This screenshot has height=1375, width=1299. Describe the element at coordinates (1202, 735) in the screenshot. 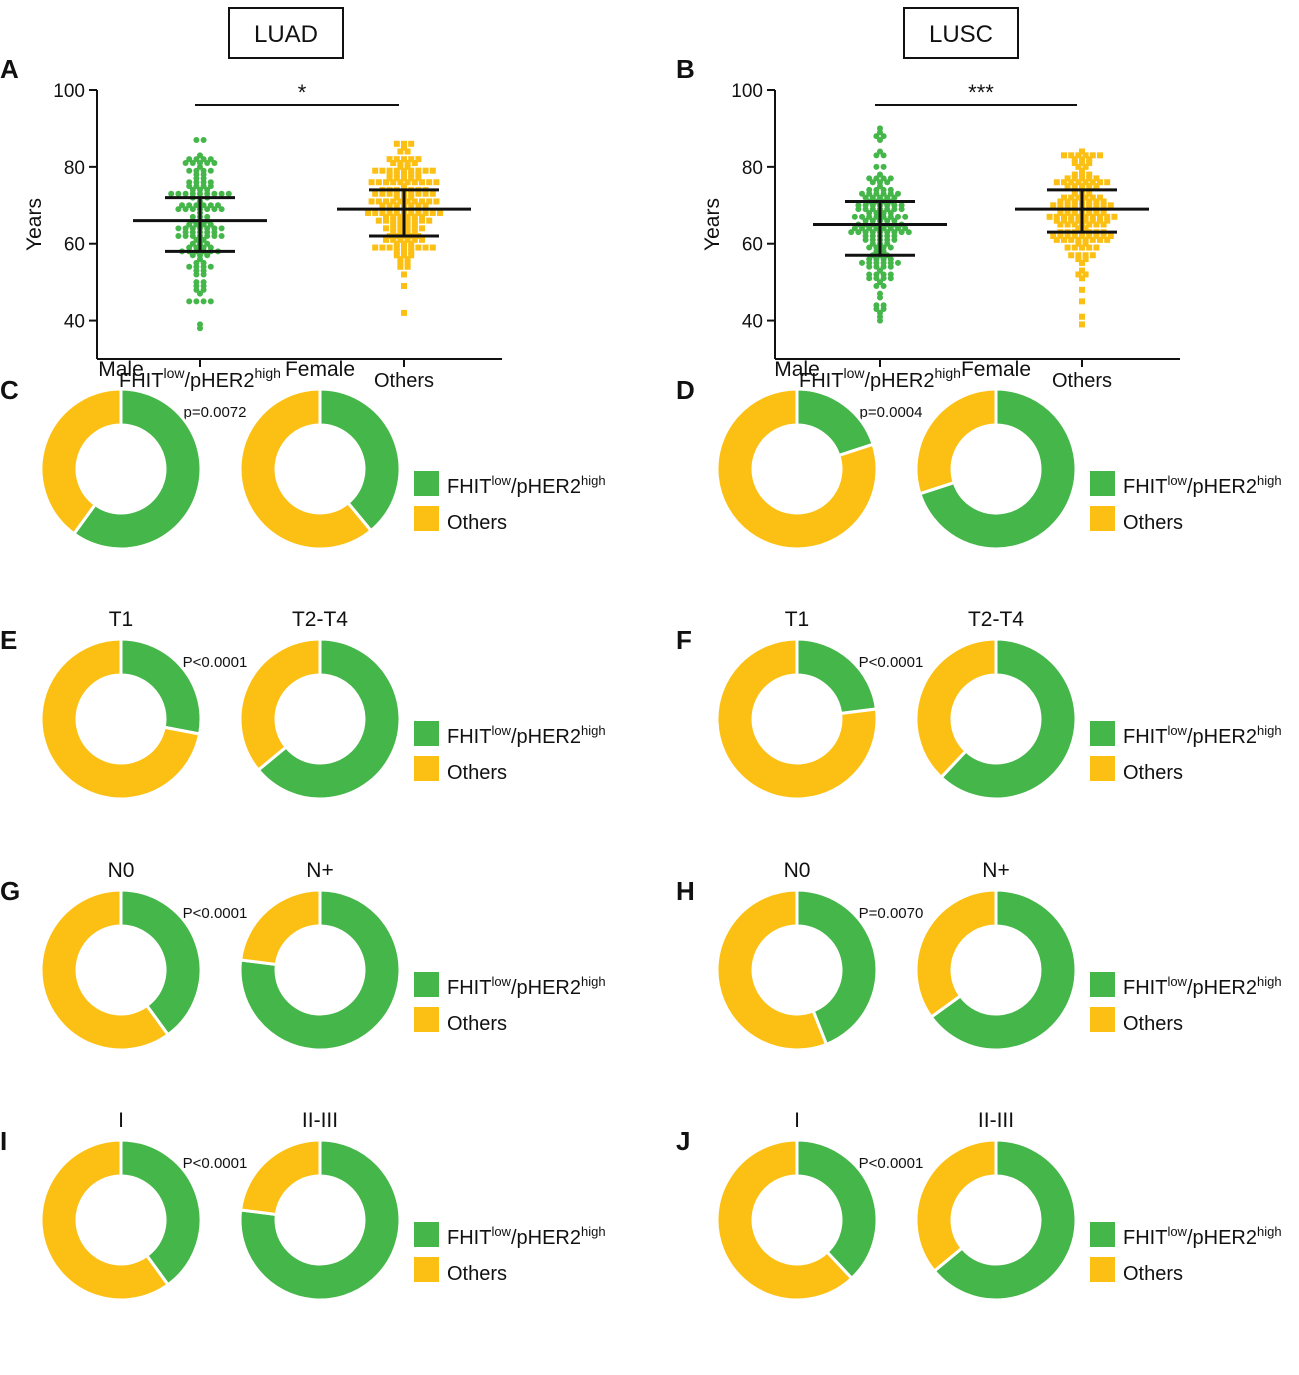

I see `legend-label-fhit: FHITlow/pHER2high` at that location.